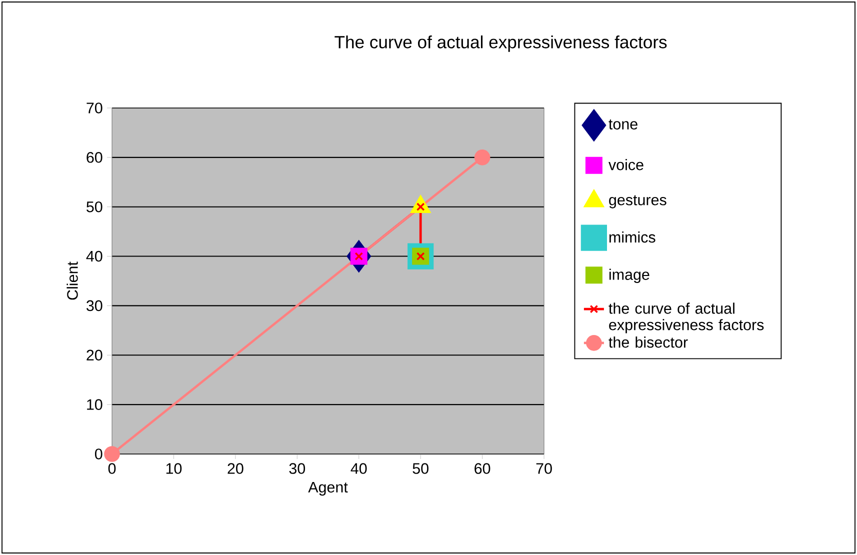 The image size is (857, 555). Describe the element at coordinates (328, 489) in the screenshot. I see `x-axis-title: Agent` at that location.